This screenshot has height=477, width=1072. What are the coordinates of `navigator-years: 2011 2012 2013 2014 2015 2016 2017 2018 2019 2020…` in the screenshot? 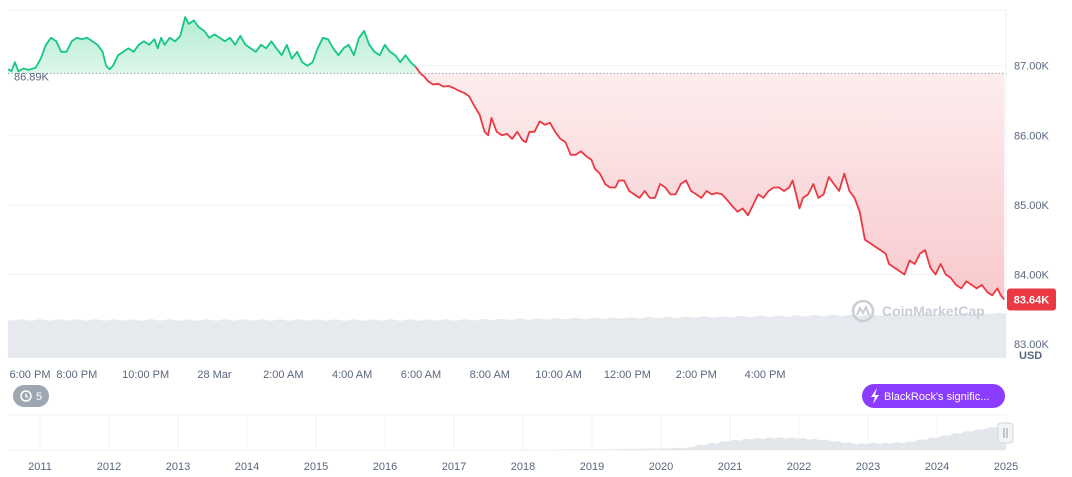 It's located at (523, 467).